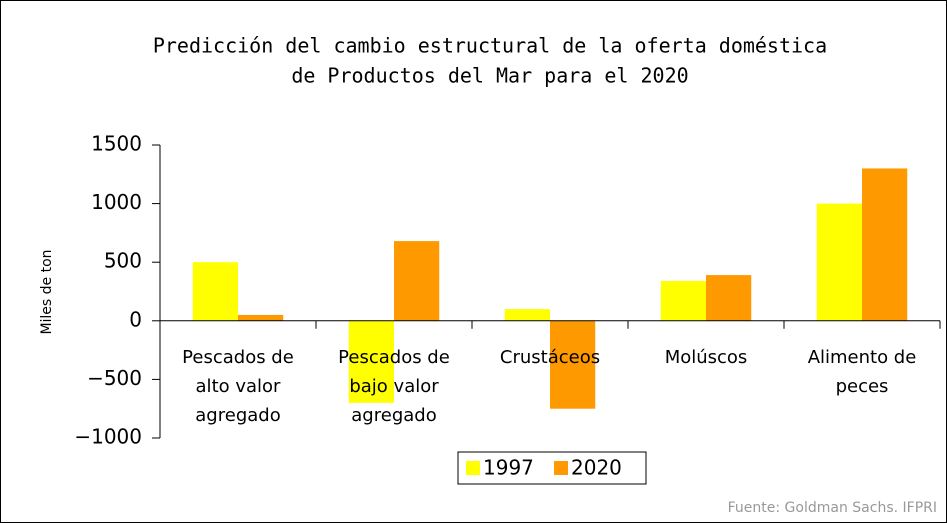  What do you see at coordinates (862, 372) in the screenshot?
I see `x-tick-label: Alimento de peces` at bounding box center [862, 372].